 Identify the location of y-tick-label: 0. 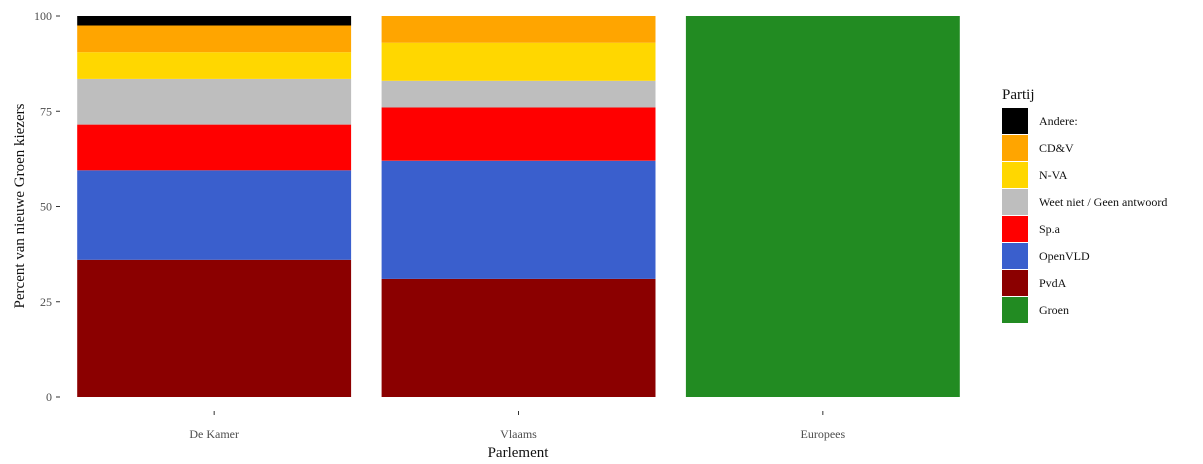
(49, 397).